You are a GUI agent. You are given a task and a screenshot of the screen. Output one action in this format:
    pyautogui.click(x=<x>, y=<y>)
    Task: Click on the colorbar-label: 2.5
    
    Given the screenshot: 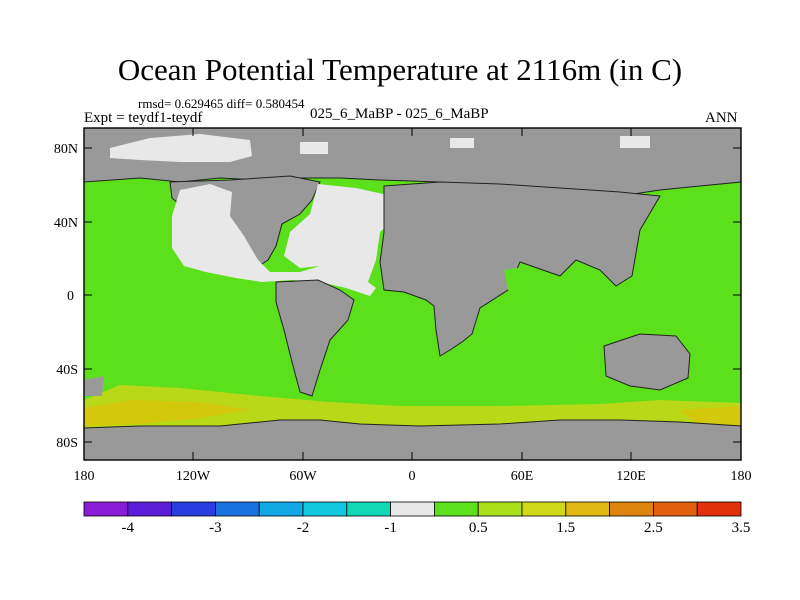 What is the action you would take?
    pyautogui.click(x=653, y=528)
    